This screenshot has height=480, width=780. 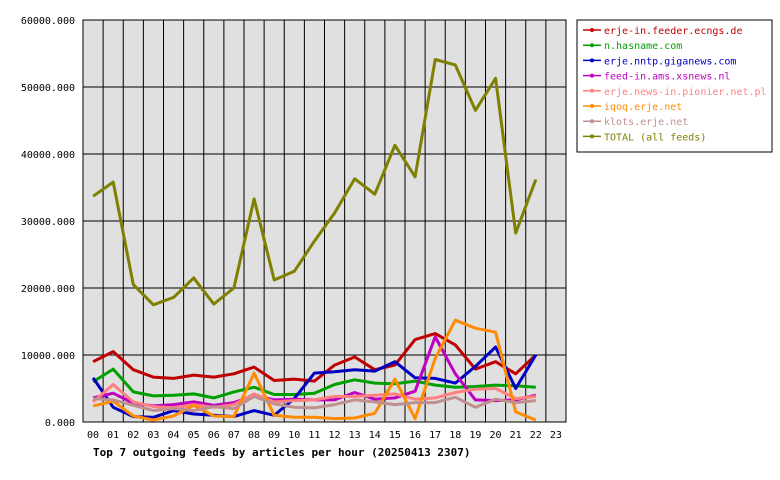 What do you see at coordinates (655, 137) in the screenshot?
I see `legend-label-total-all-feeds: TOTAL (all feeds)` at bounding box center [655, 137].